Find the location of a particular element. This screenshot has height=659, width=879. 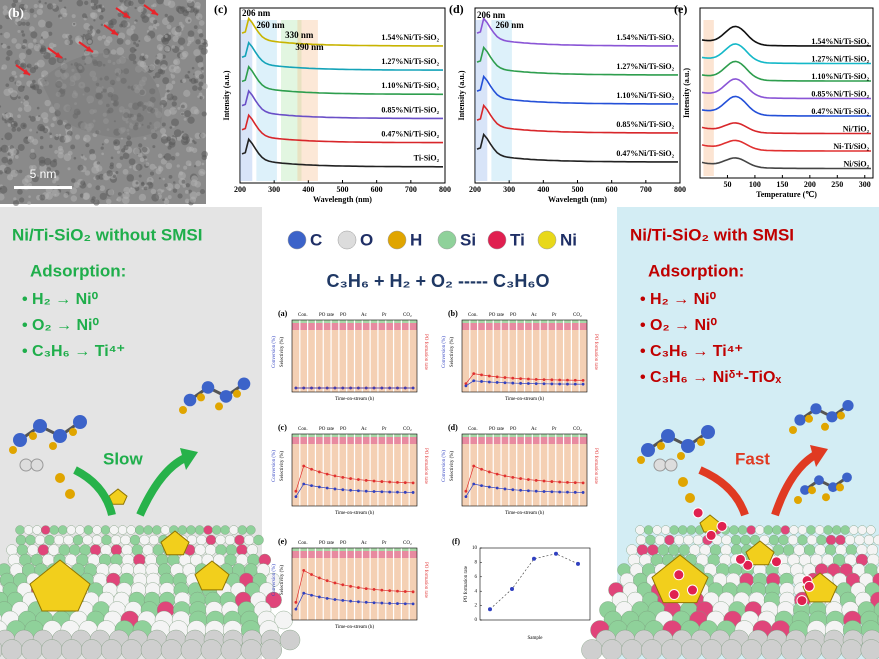

x-tick-label: 600 is located at coordinates (612, 189).